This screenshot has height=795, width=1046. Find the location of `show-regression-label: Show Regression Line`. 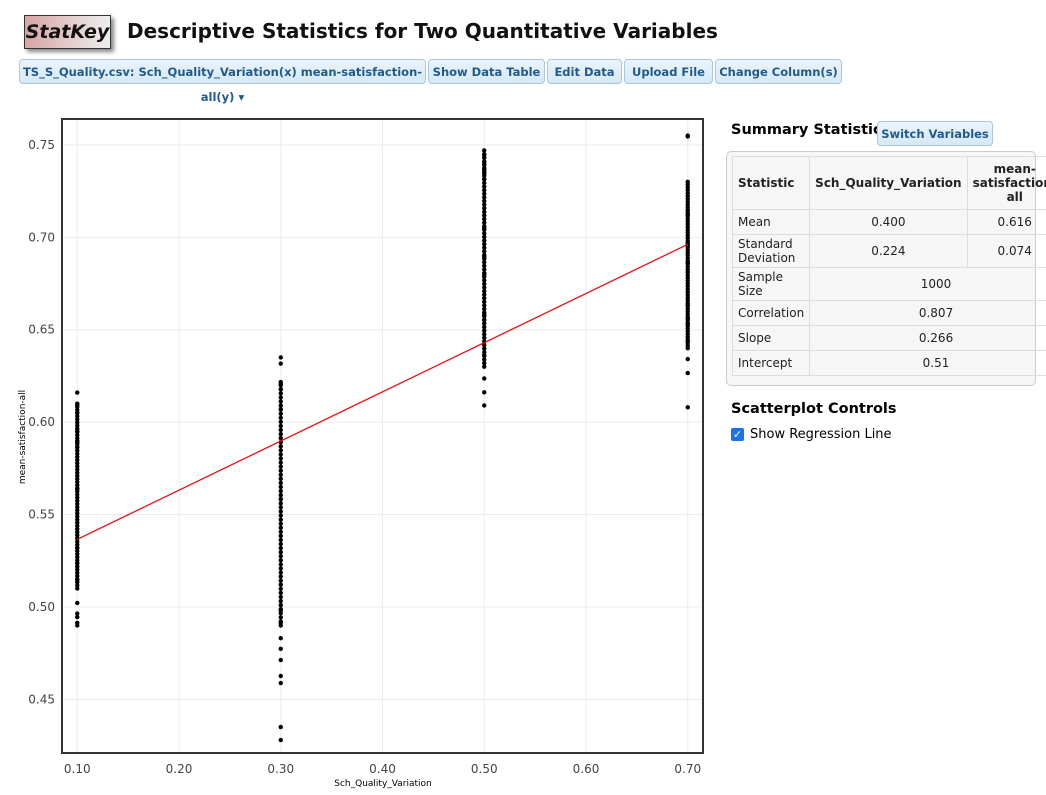

show-regression-label: Show Regression Line is located at coordinates (821, 434).